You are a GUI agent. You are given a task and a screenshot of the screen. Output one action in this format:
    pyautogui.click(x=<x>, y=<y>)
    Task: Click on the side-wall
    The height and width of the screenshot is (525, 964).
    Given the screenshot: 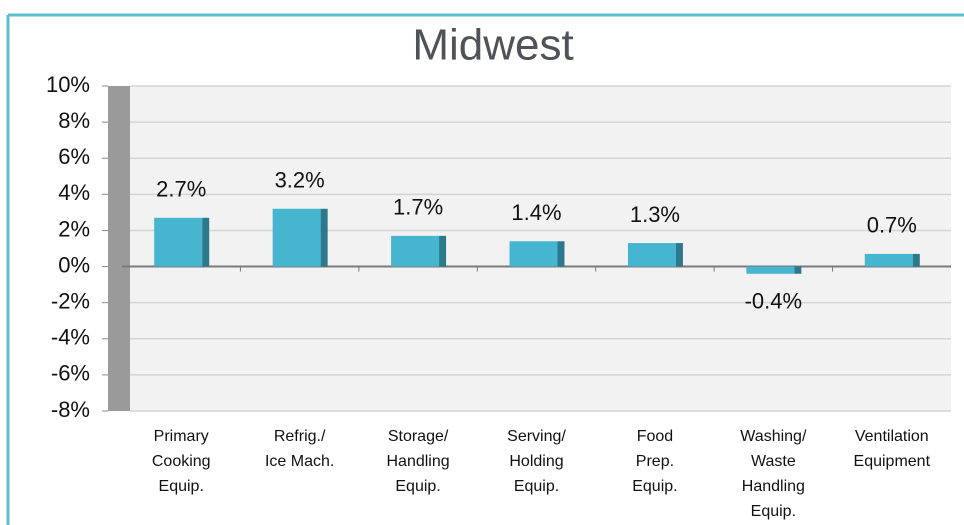 What is the action you would take?
    pyautogui.click(x=119, y=248)
    